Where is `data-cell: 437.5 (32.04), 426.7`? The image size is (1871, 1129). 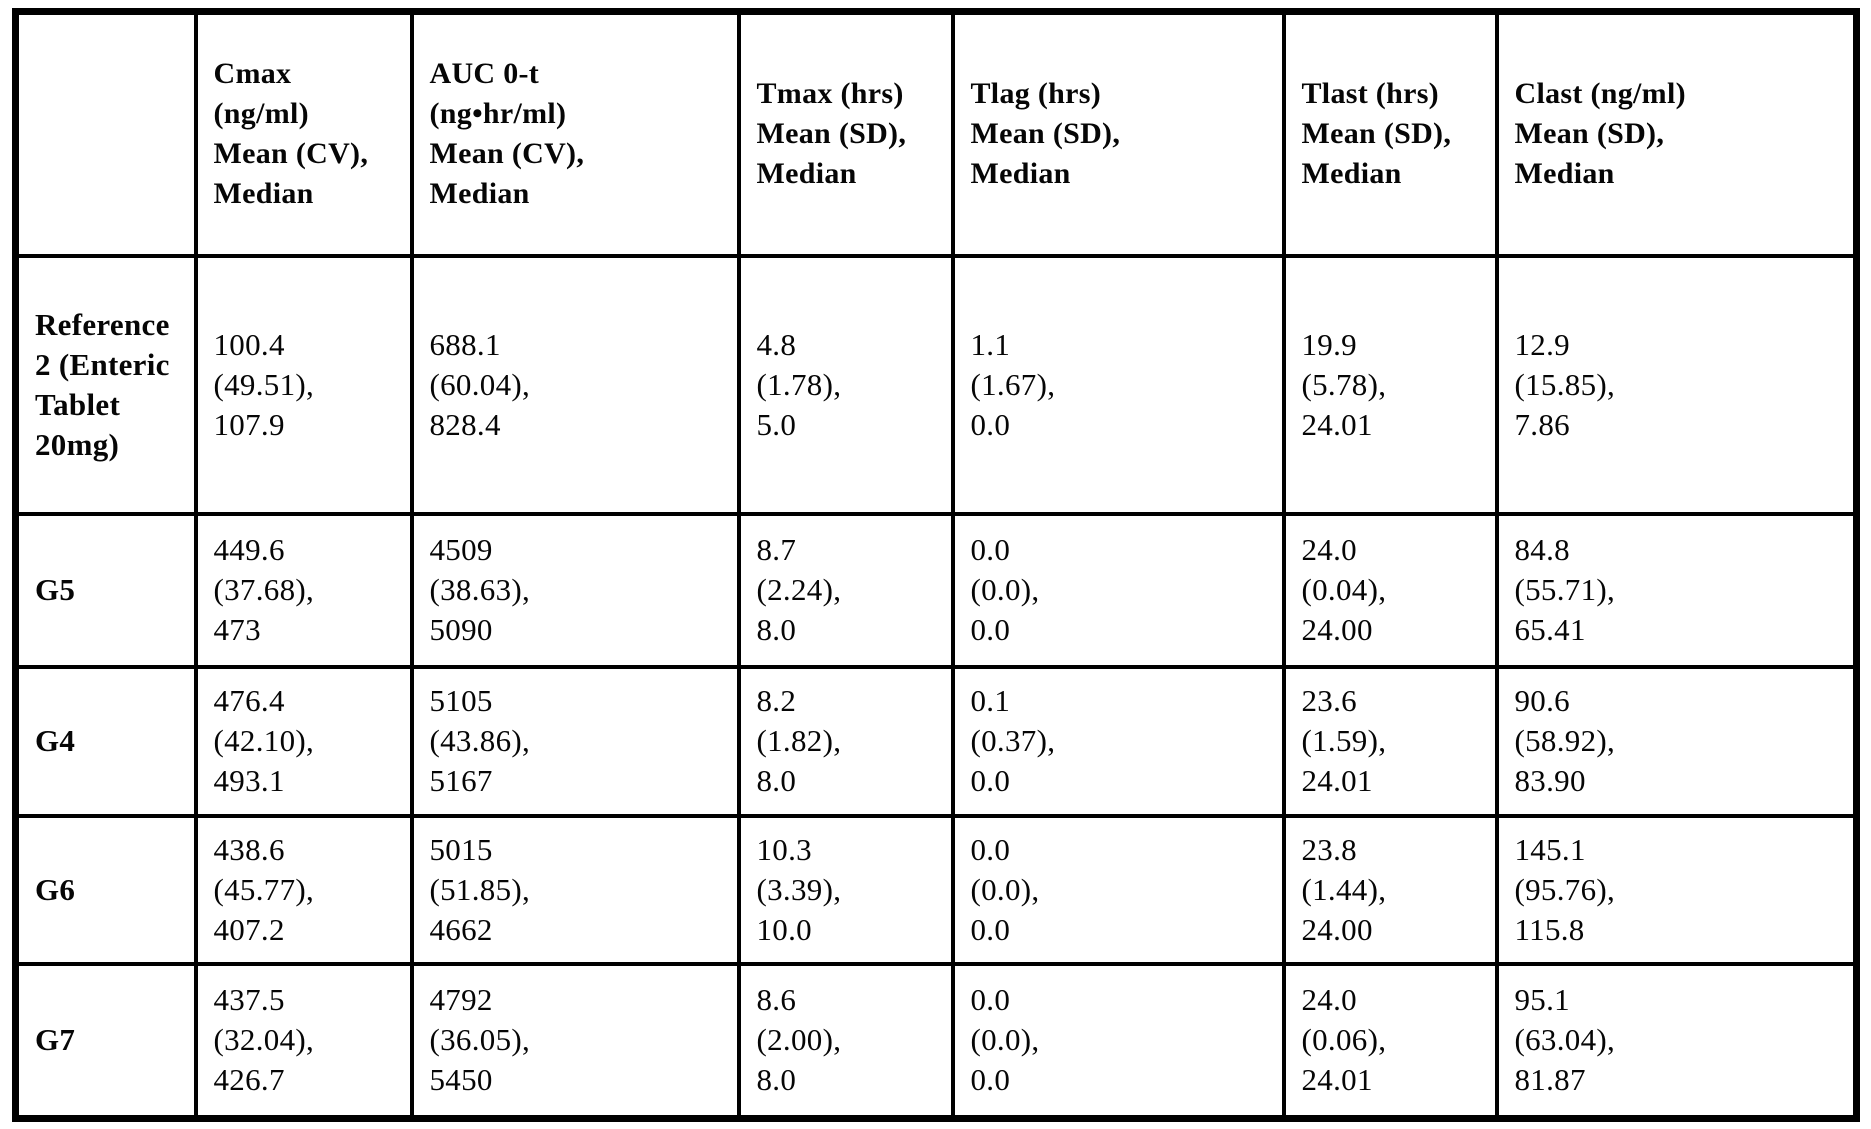
data-cell: 437.5 (32.04), 426.7 is located at coordinates (303, 1041).